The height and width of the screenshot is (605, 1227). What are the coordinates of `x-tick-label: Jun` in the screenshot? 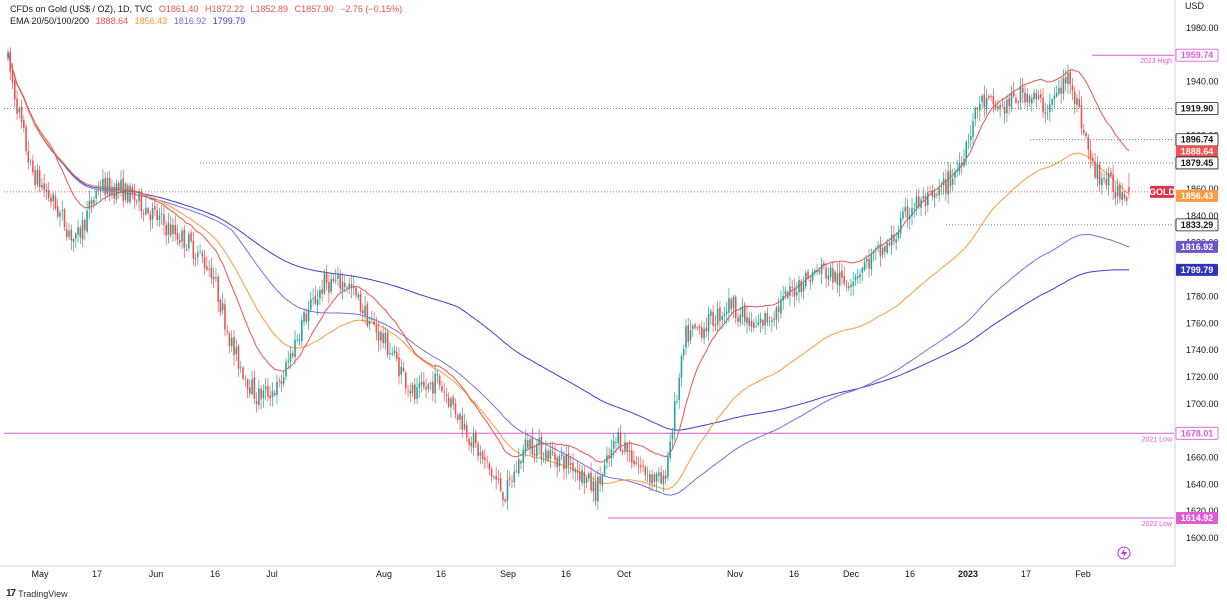 It's located at (156, 574).